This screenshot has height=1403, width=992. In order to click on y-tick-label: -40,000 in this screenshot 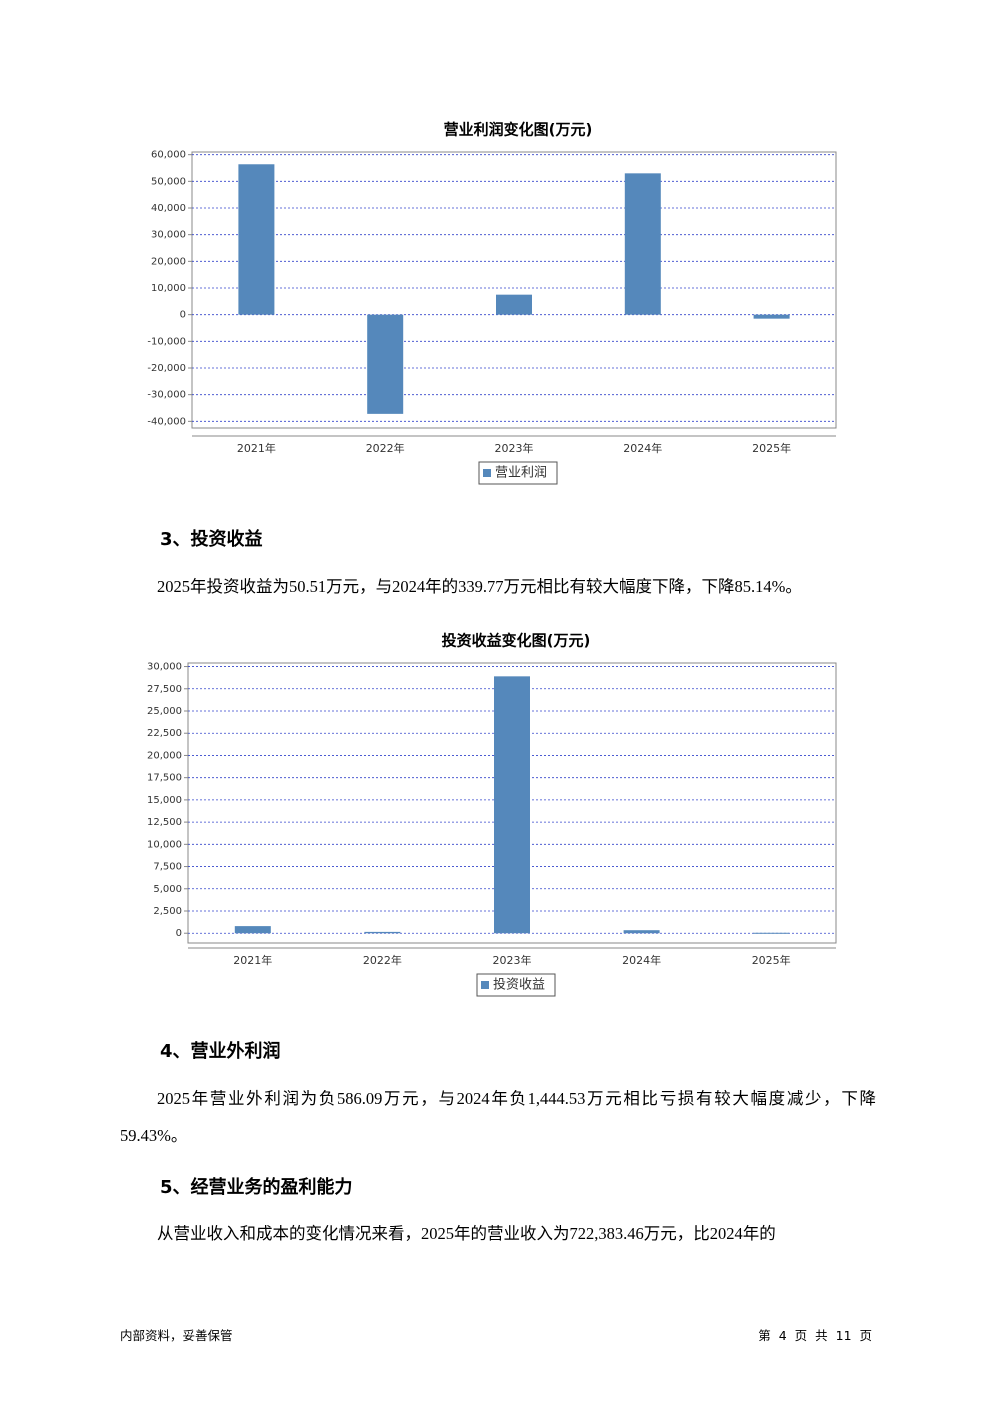, I will do `click(166, 421)`.